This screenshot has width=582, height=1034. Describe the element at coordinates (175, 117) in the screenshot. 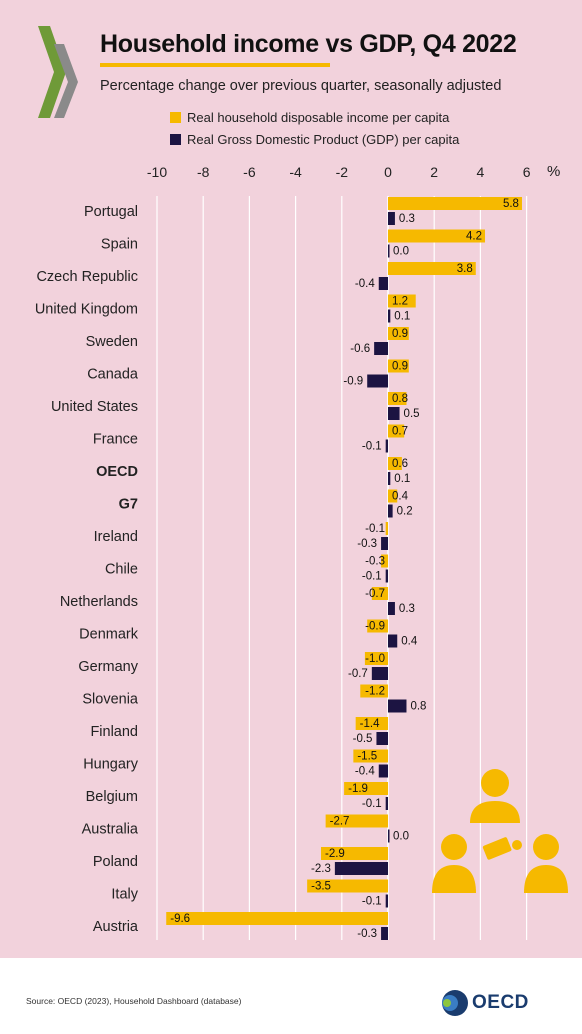

I see `legend-swatch-income` at that location.